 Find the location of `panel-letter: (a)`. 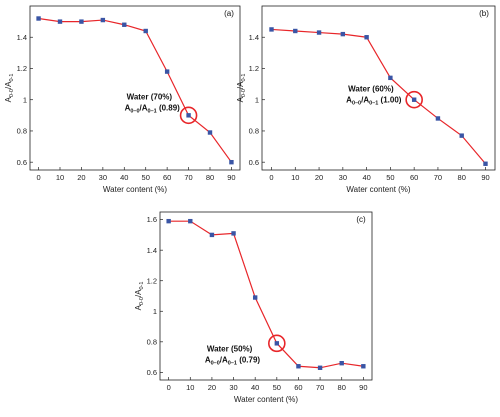

panel-letter: (a) is located at coordinates (229, 13).